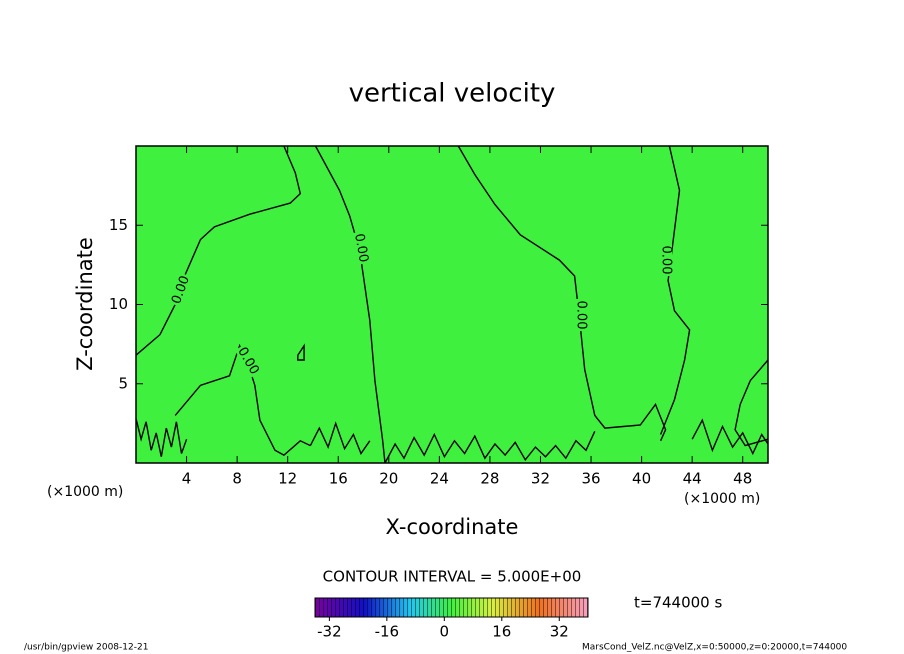 This screenshot has width=904, height=654. Describe the element at coordinates (590, 479) in the screenshot. I see `x-tick-label: 36` at that location.